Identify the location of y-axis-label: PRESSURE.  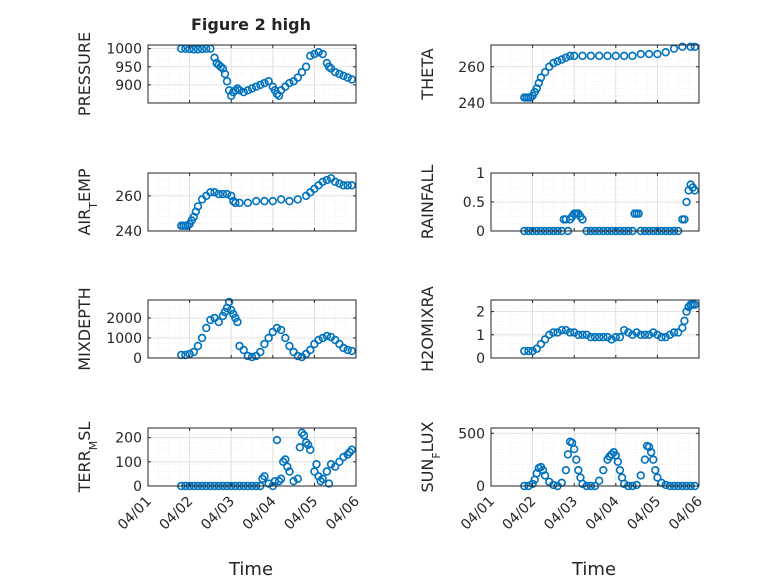
(84, 74).